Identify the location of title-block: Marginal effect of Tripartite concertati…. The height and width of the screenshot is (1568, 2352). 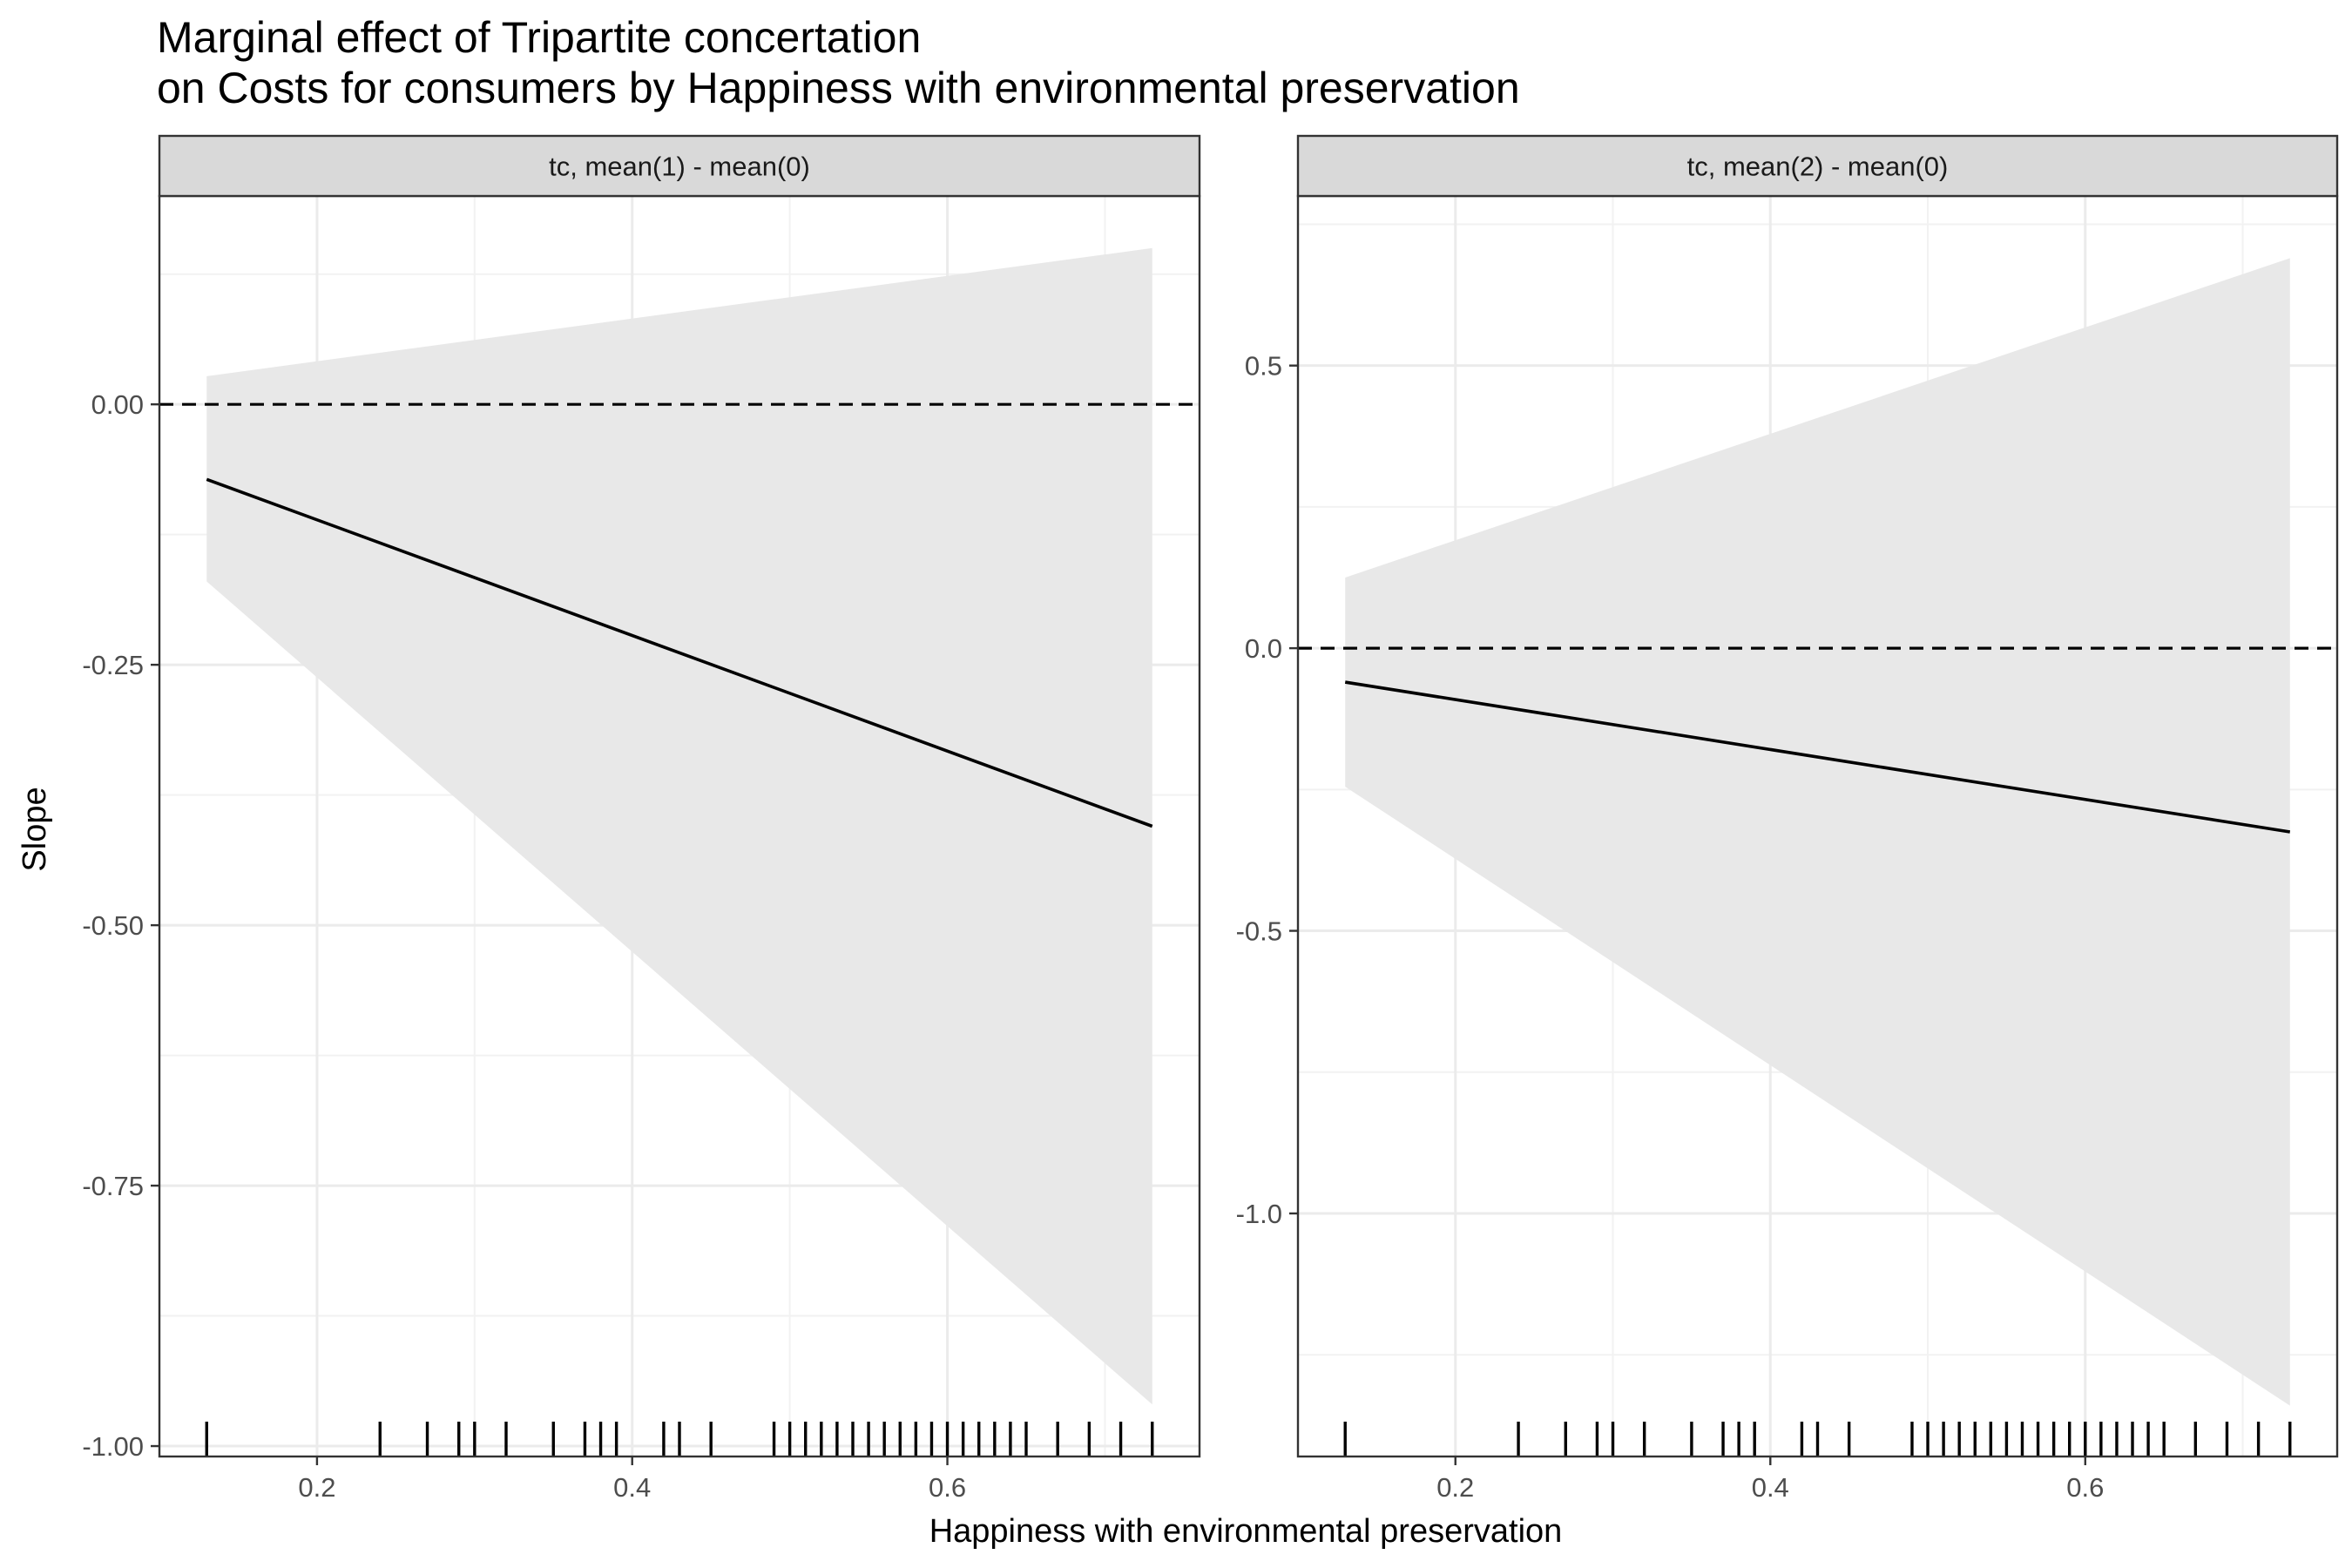
(839, 62).